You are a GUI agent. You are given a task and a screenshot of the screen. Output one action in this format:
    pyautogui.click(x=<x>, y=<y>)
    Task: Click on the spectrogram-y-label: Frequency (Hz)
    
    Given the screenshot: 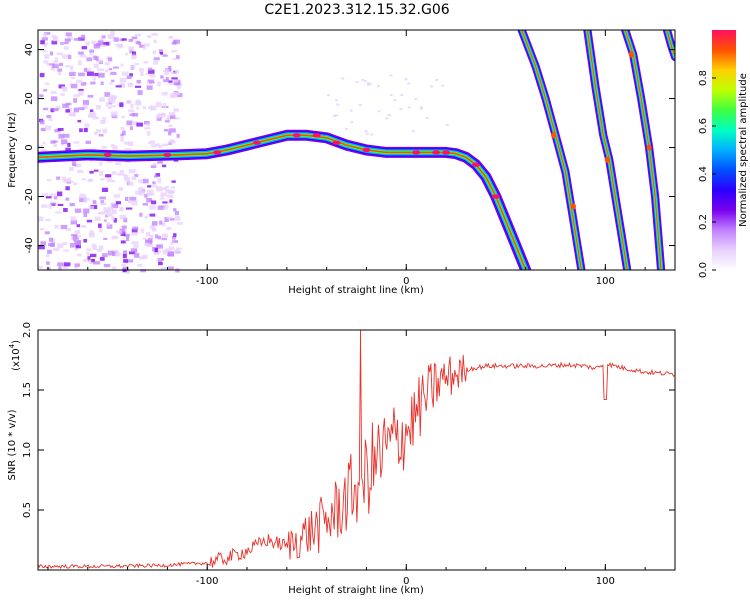 What is the action you would take?
    pyautogui.click(x=12, y=150)
    